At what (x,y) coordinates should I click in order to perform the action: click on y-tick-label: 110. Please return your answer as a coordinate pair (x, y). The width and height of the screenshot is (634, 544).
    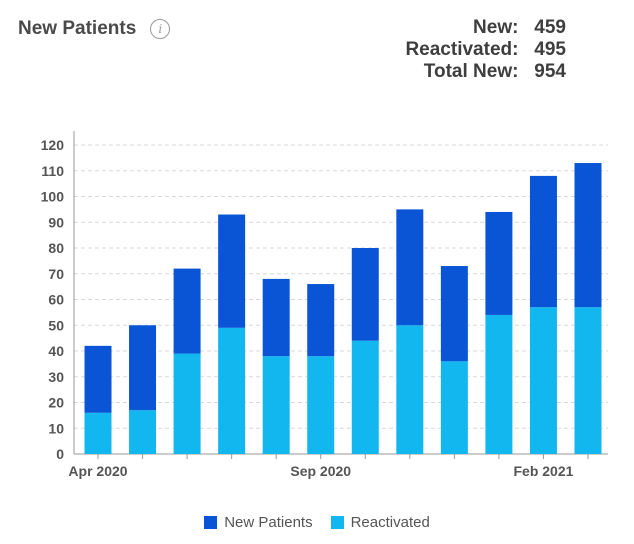
    Looking at the image, I should click on (52, 171).